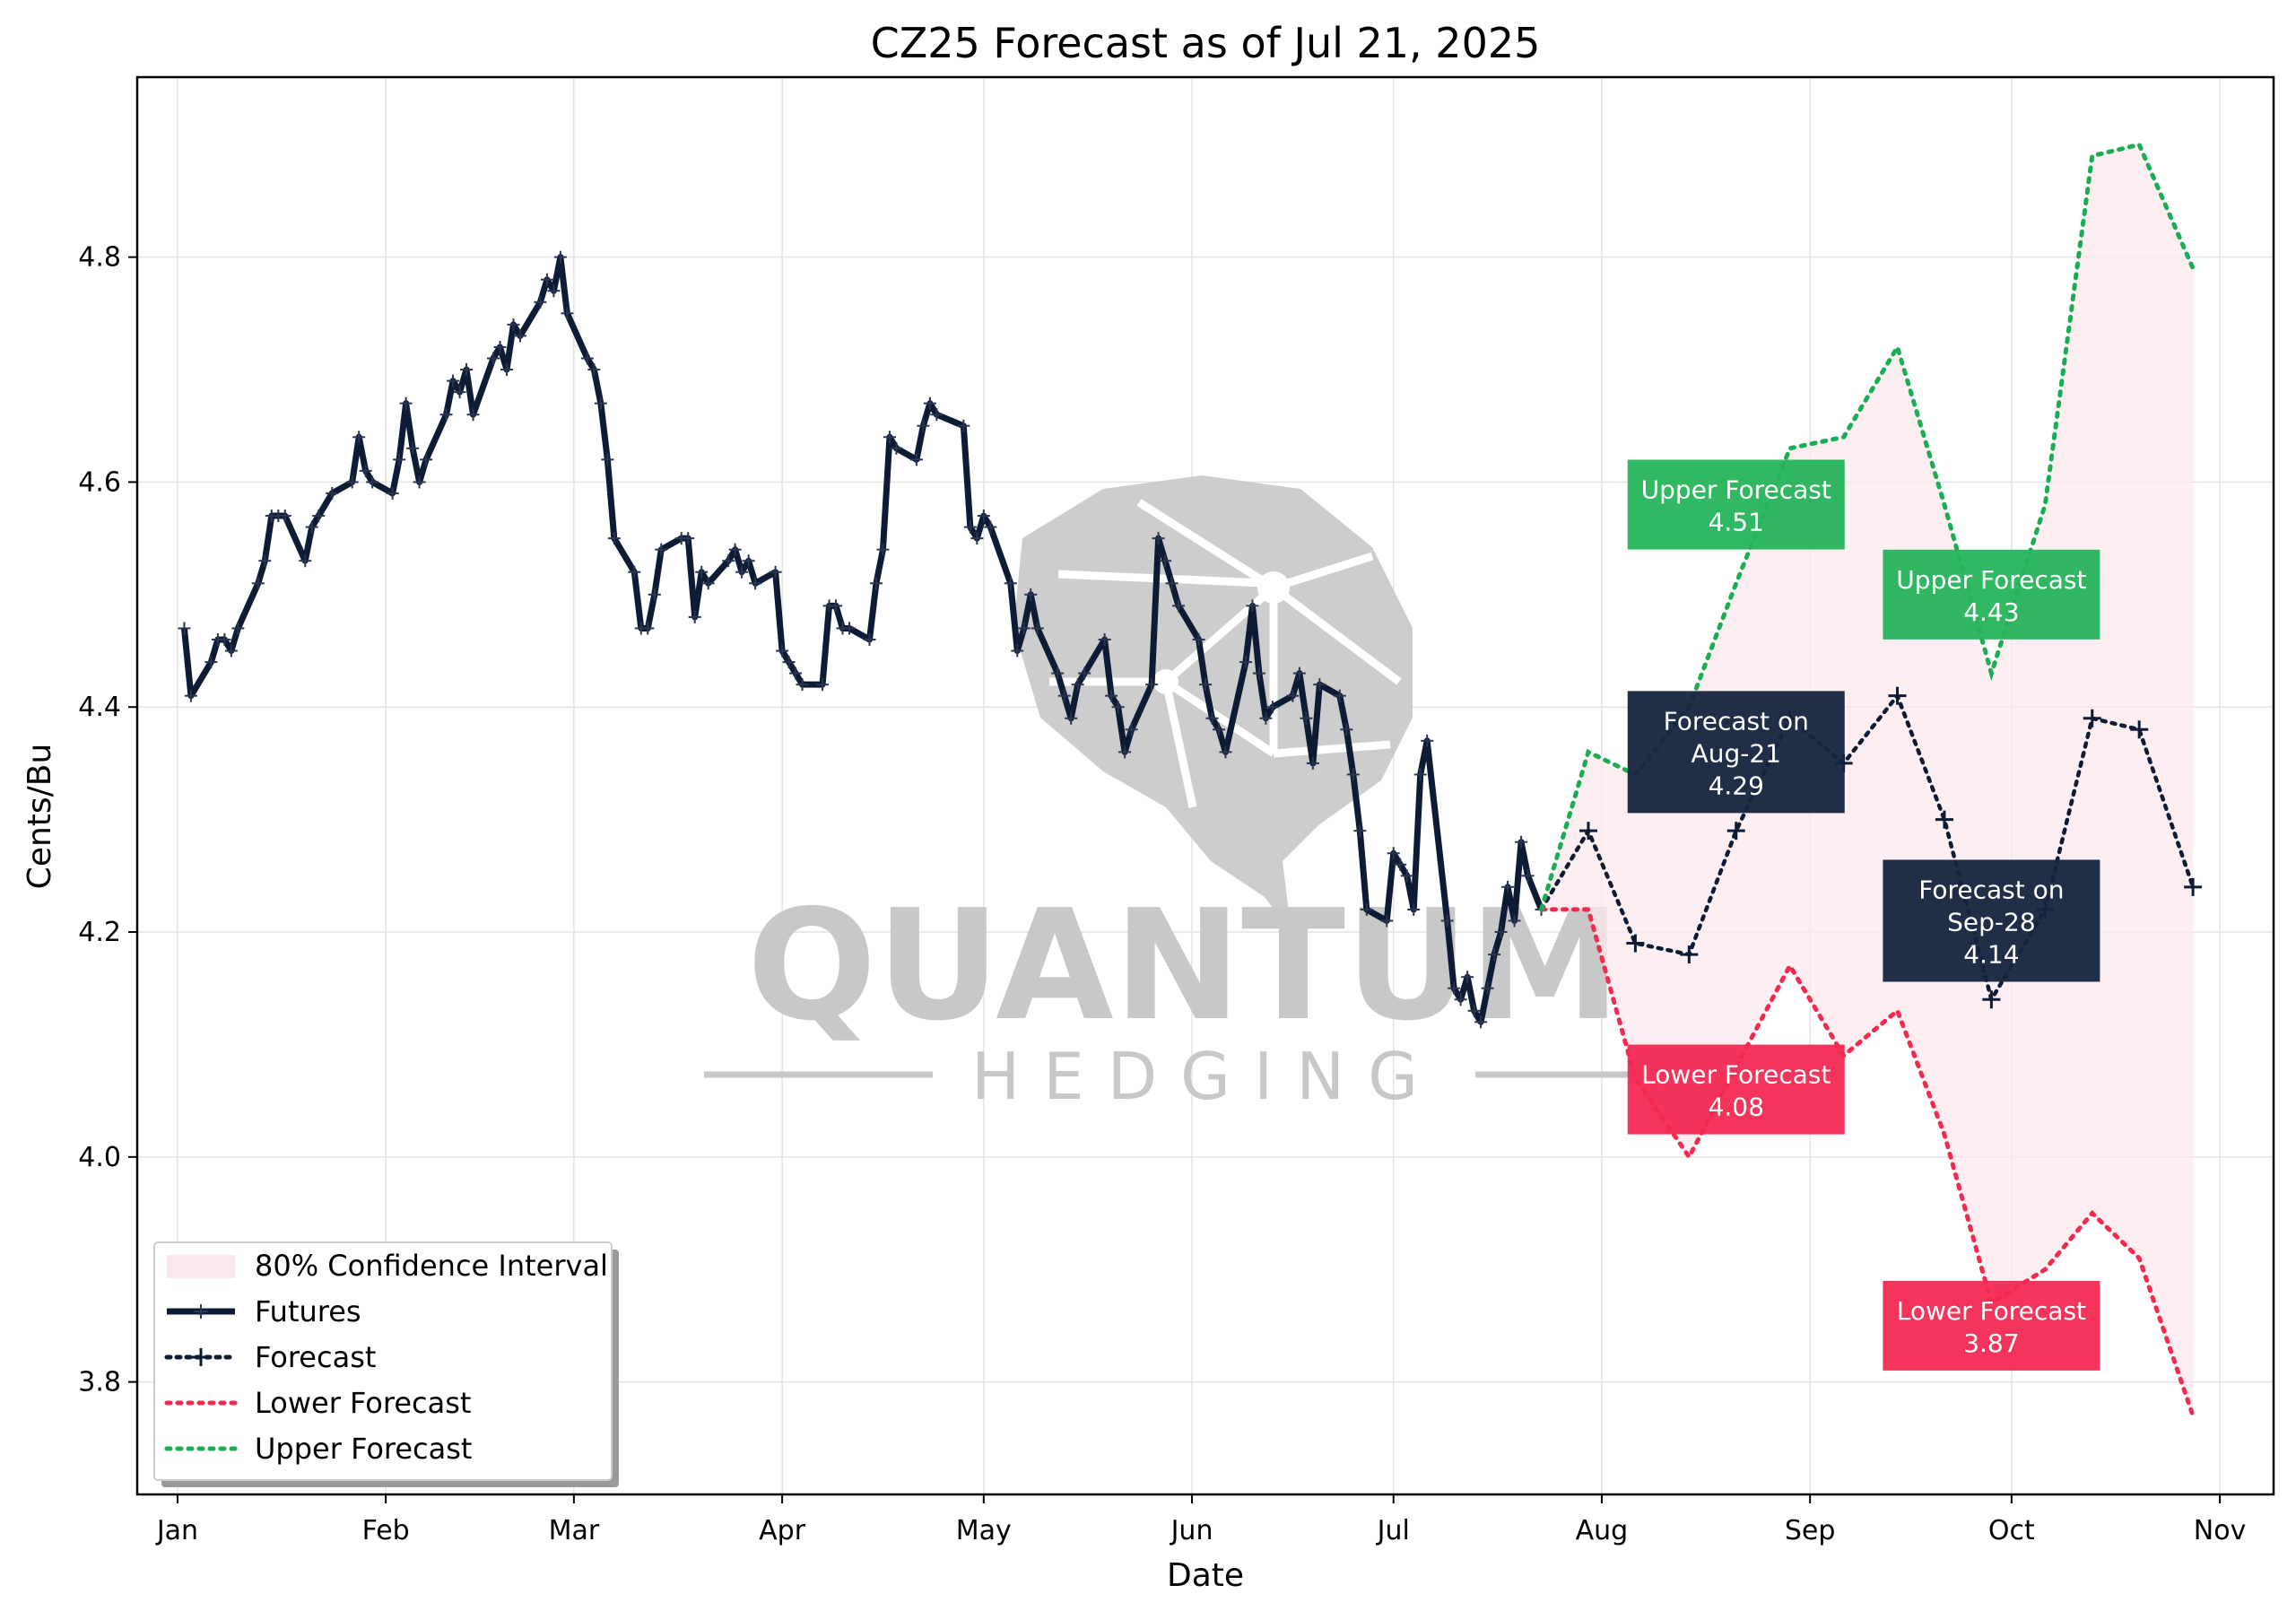  What do you see at coordinates (2220, 1531) in the screenshot?
I see `x-tick-label: Nov` at bounding box center [2220, 1531].